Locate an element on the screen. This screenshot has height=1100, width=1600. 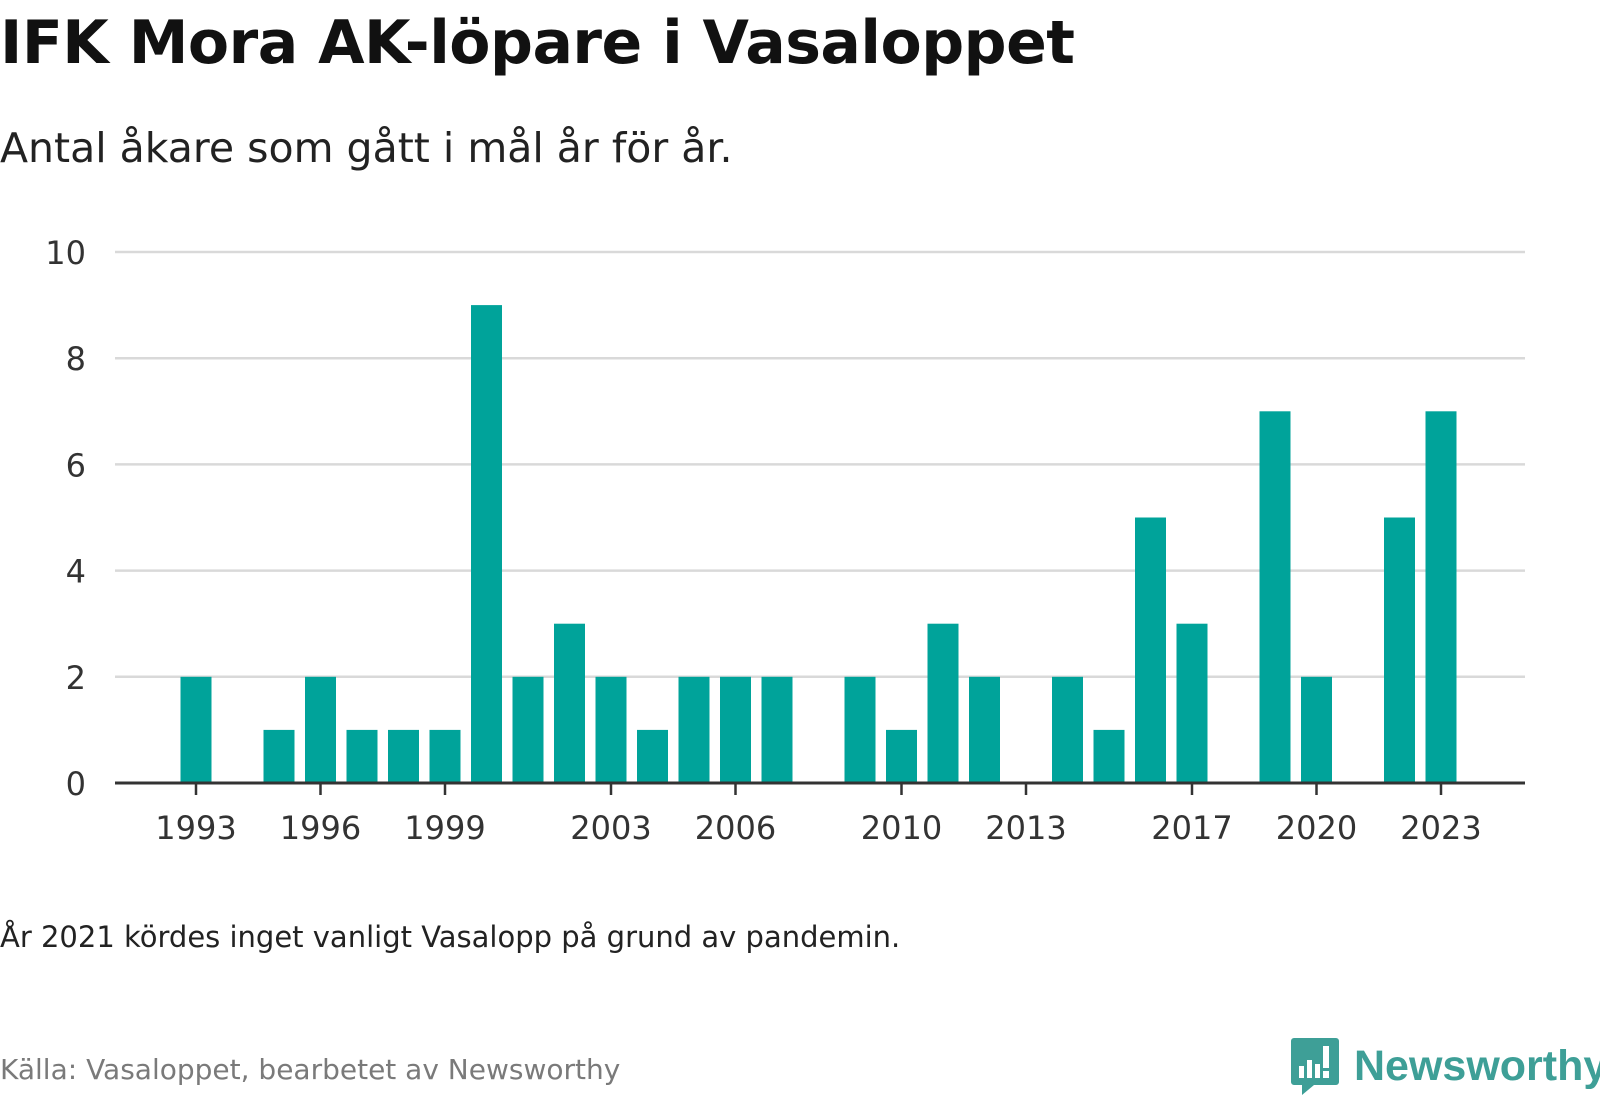
bar-1995 is located at coordinates (279, 756).